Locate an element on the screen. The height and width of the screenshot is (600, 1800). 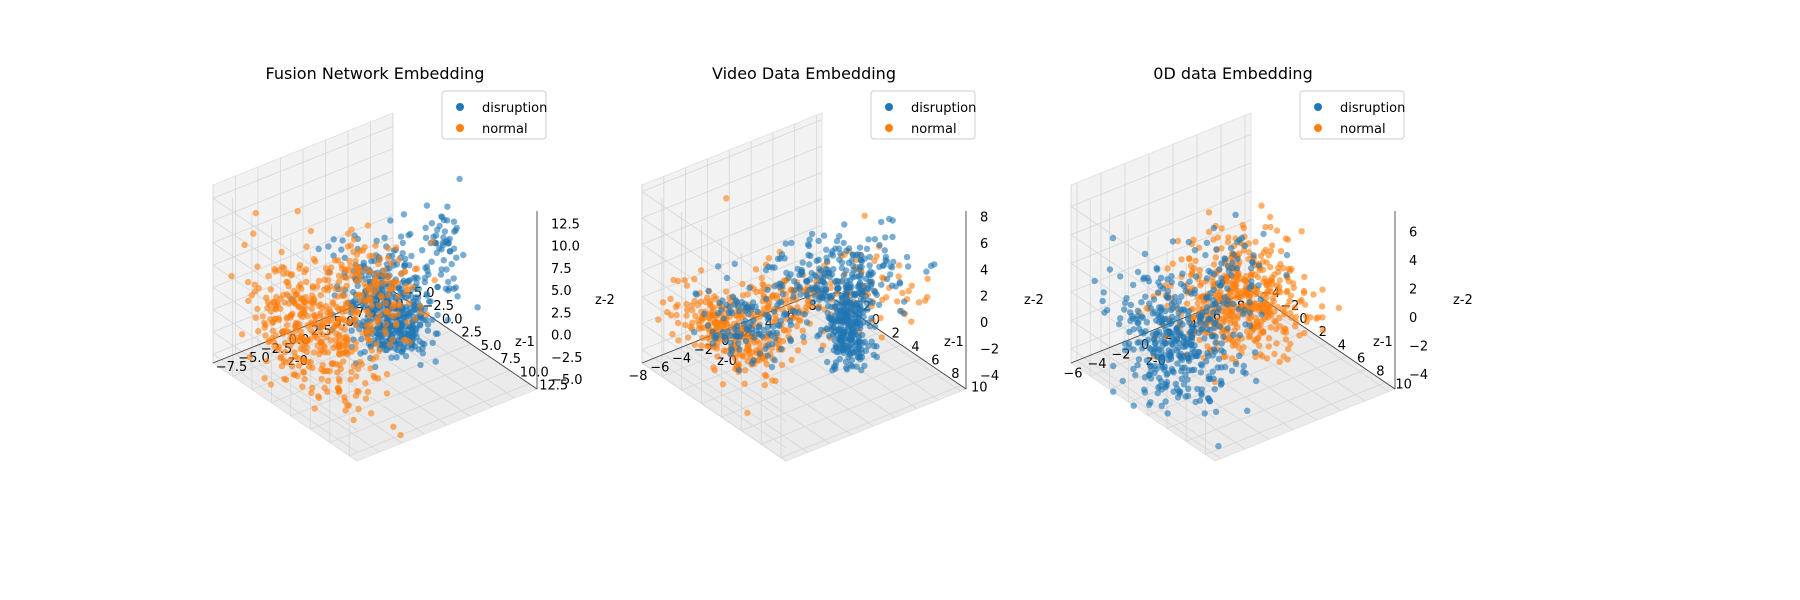
y-axis-label: z-1 is located at coordinates (1383, 342).